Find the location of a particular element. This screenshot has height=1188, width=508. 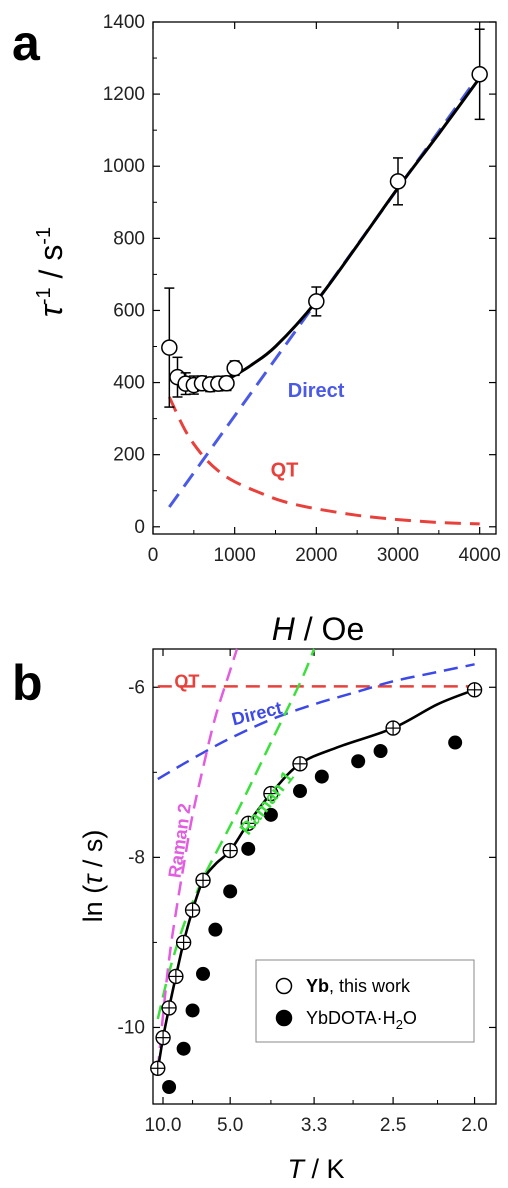

y-tick-label: 600 is located at coordinates (129, 310).